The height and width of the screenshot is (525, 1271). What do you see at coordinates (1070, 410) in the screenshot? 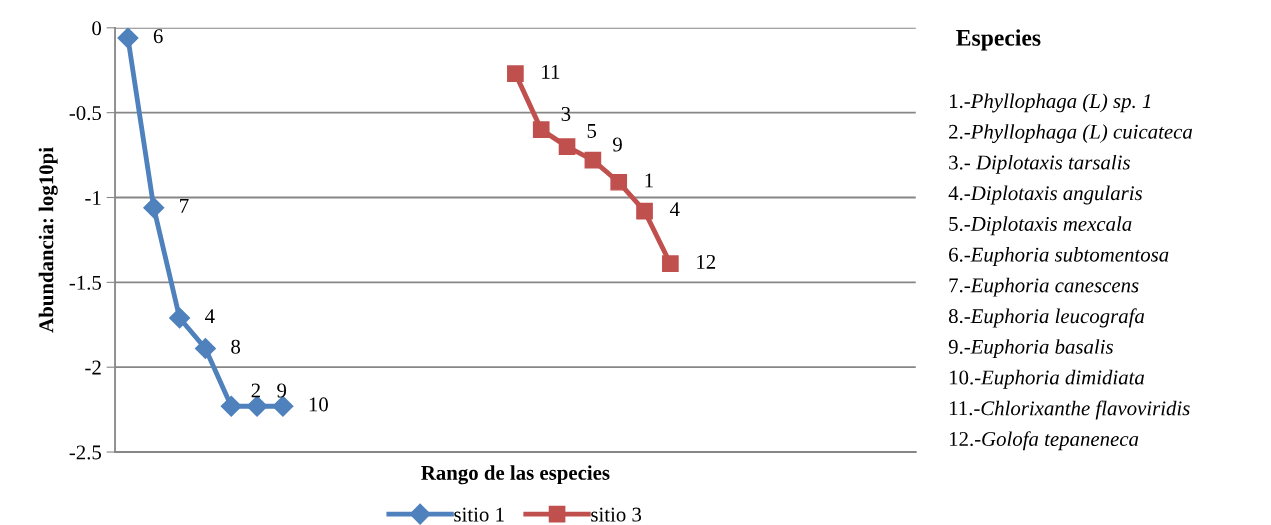
I see `text: 11.-Chlorixanthe flavoviridis` at bounding box center [1070, 410].